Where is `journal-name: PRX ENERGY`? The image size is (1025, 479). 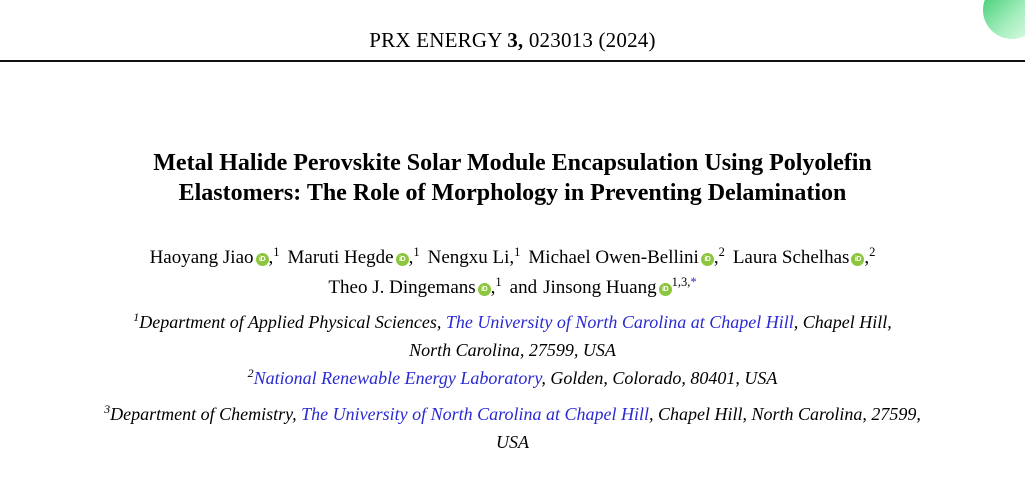
journal-name: PRX ENERGY is located at coordinates (438, 40).